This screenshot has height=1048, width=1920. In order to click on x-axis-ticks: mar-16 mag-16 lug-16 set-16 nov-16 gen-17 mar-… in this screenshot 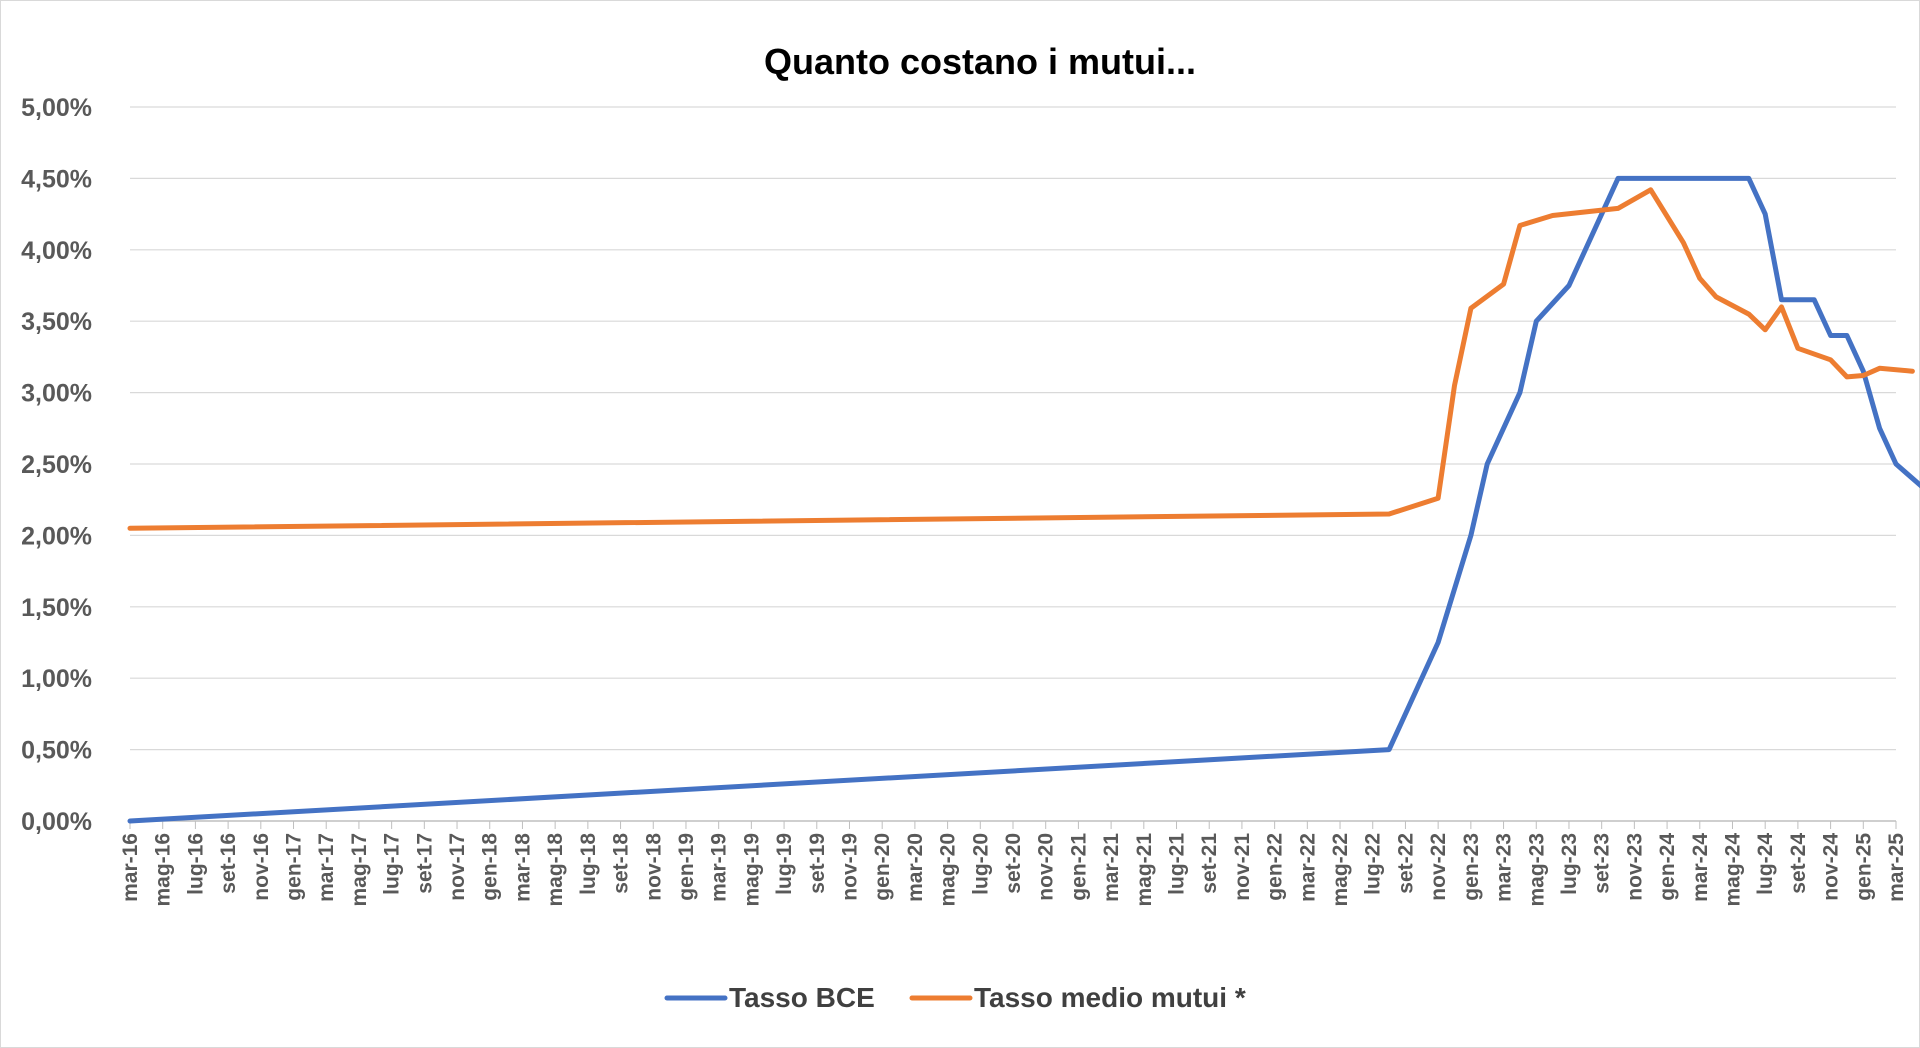, I will do `click(1013, 864)`.